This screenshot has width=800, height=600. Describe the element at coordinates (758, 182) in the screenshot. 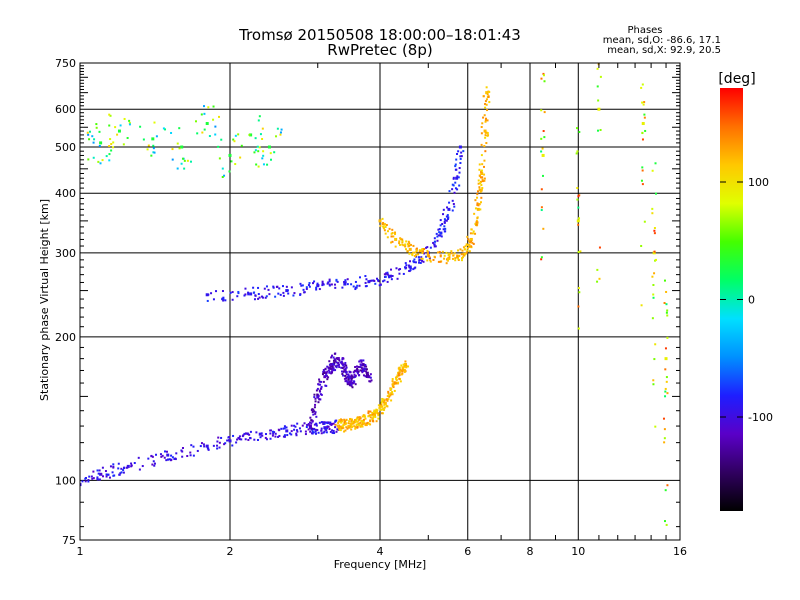

I see `colorbar-tick-label: 100` at that location.